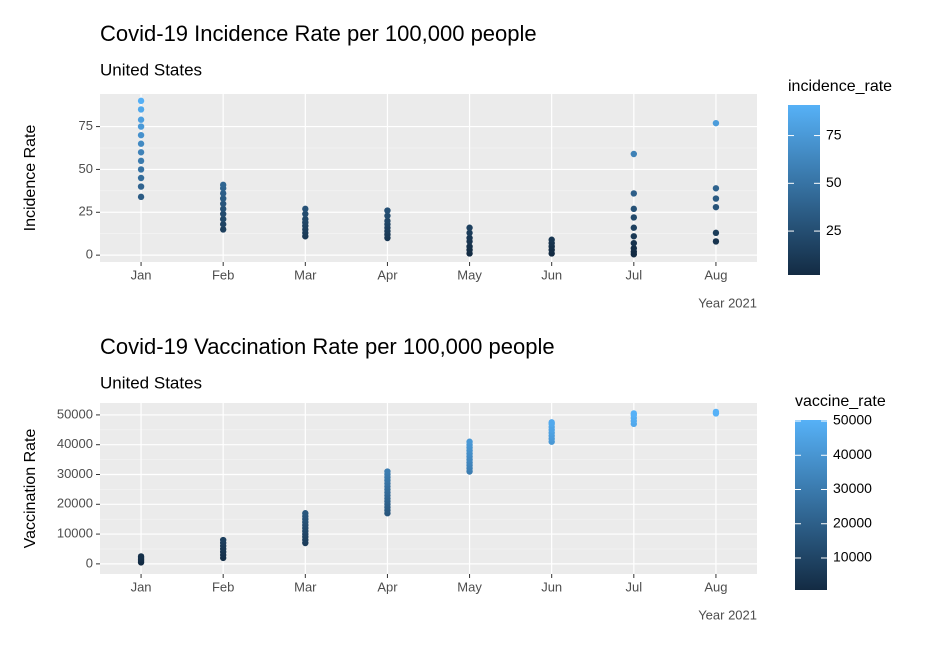  What do you see at coordinates (840, 401) in the screenshot?
I see `legend-title: vaccine_rate` at bounding box center [840, 401].